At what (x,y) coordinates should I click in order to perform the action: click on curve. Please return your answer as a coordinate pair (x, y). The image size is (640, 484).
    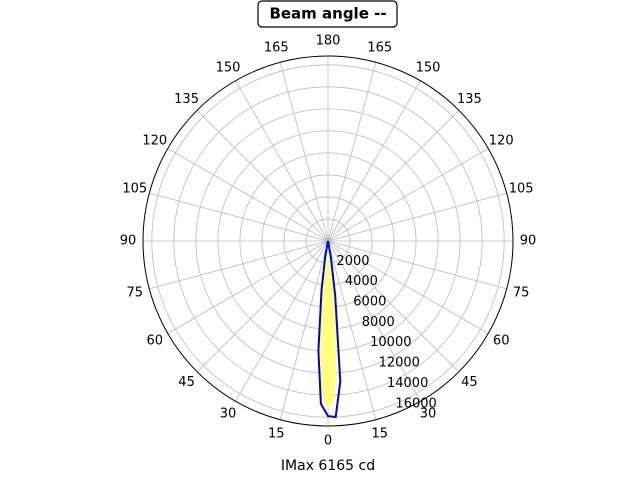
    Looking at the image, I should click on (329, 329).